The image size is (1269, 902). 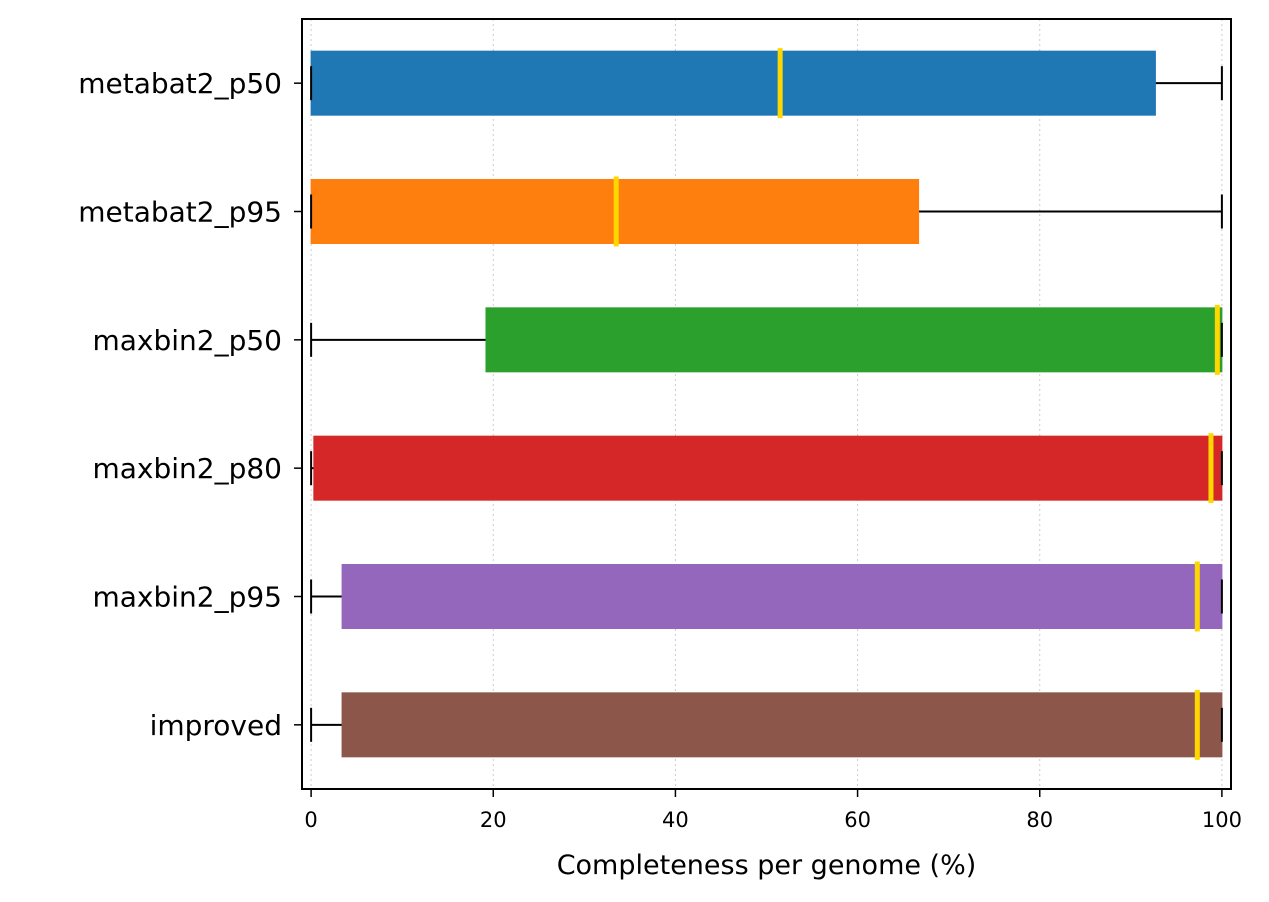 I want to click on box-maxbin2_p80, so click(x=766, y=468).